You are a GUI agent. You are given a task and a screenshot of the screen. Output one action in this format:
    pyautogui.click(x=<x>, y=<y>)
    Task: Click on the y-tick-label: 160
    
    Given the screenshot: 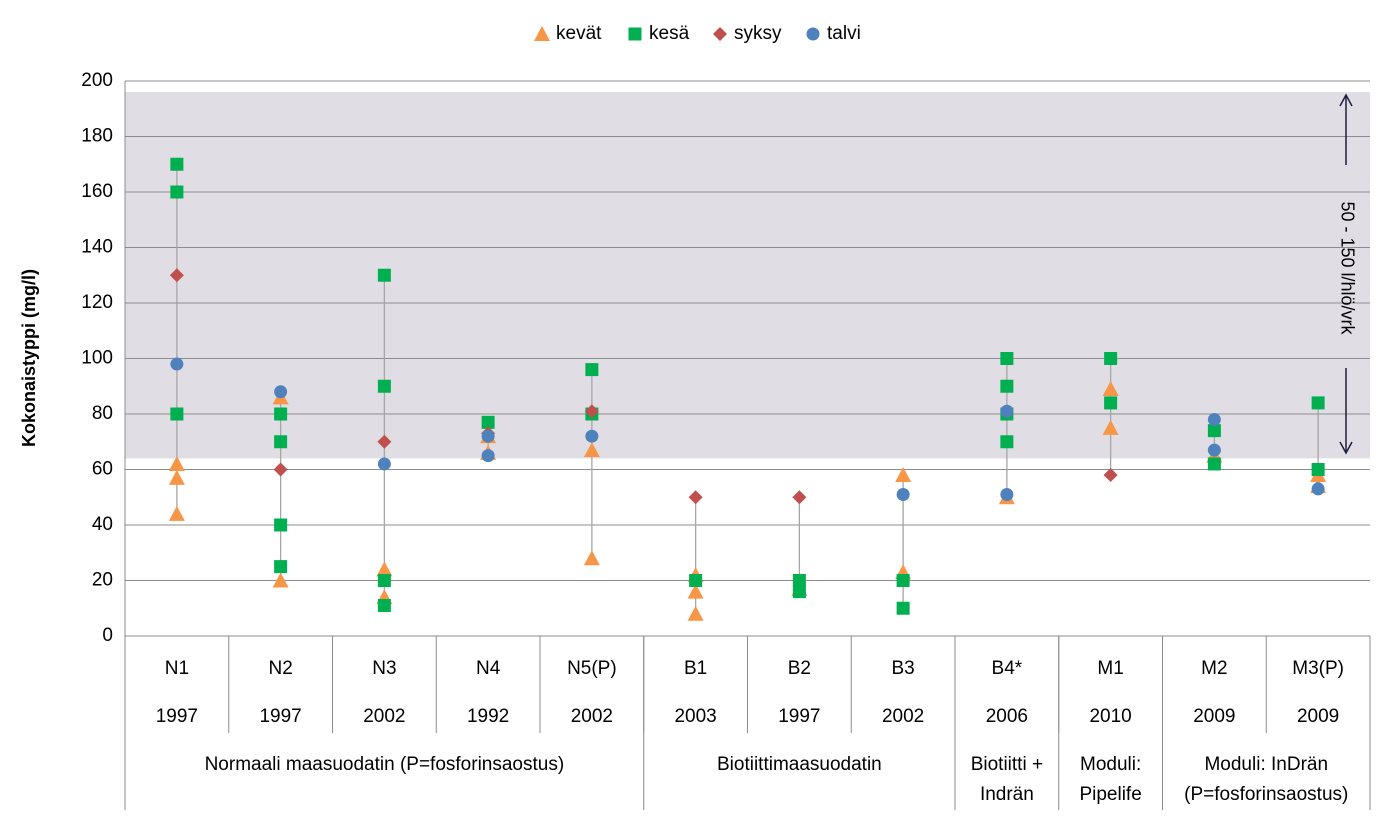 What is the action you would take?
    pyautogui.click(x=97, y=191)
    